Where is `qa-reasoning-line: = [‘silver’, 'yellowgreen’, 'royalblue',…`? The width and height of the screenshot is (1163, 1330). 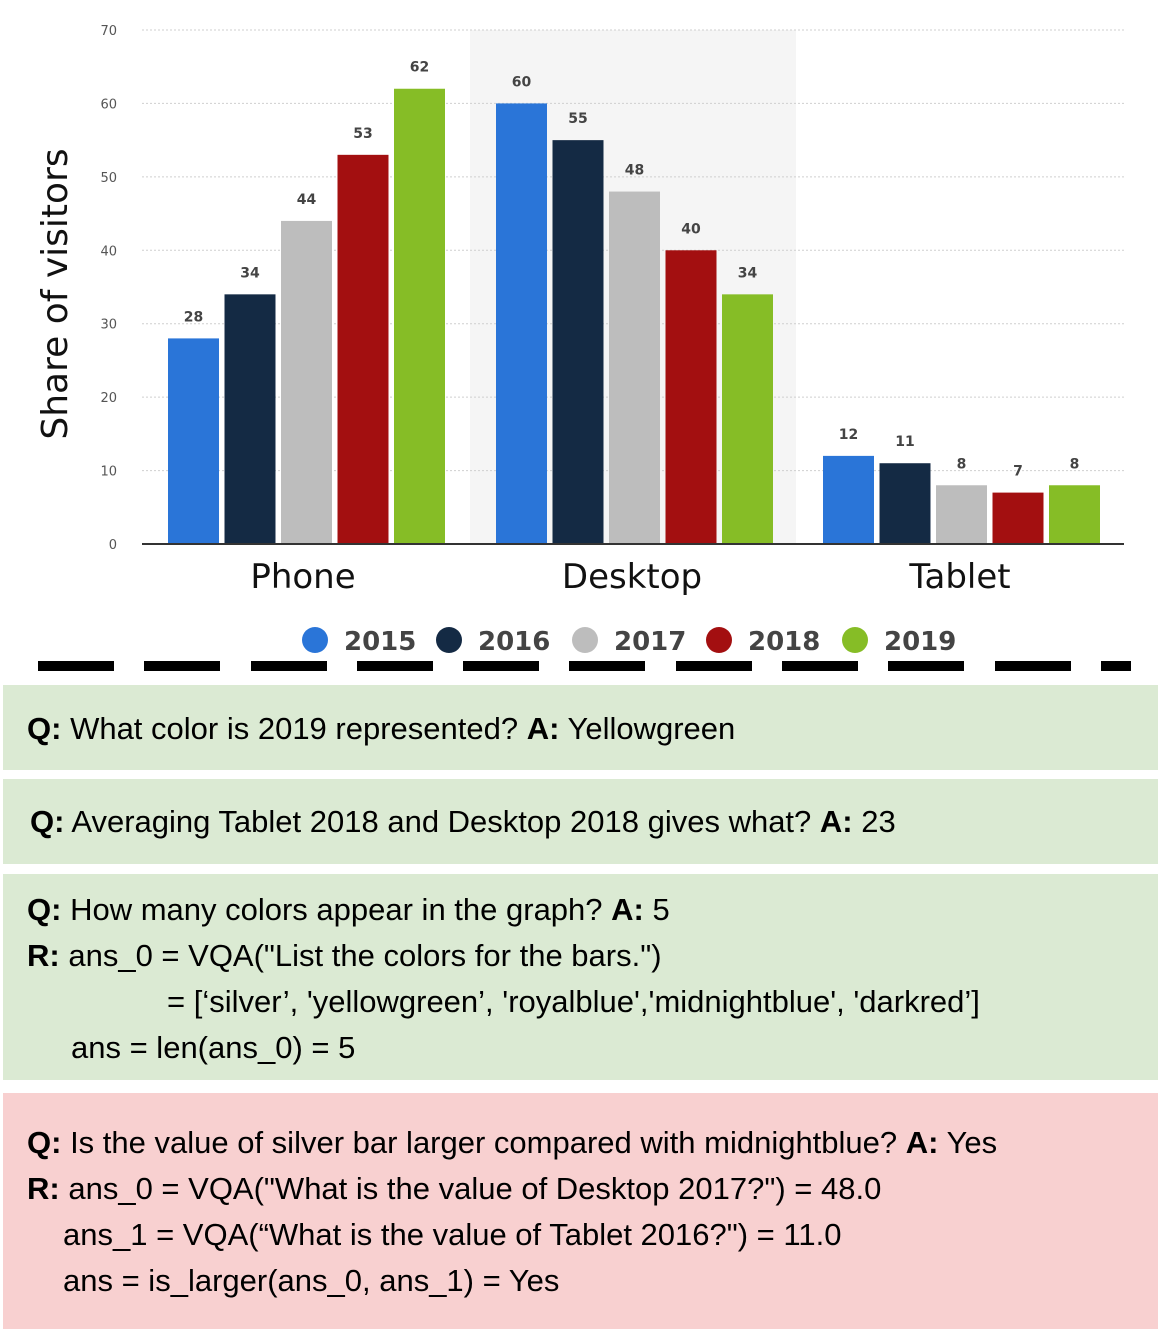 qa-reasoning-line: = [‘silver’, 'yellowgreen’, 'royalblue',… is located at coordinates (592, 1002).